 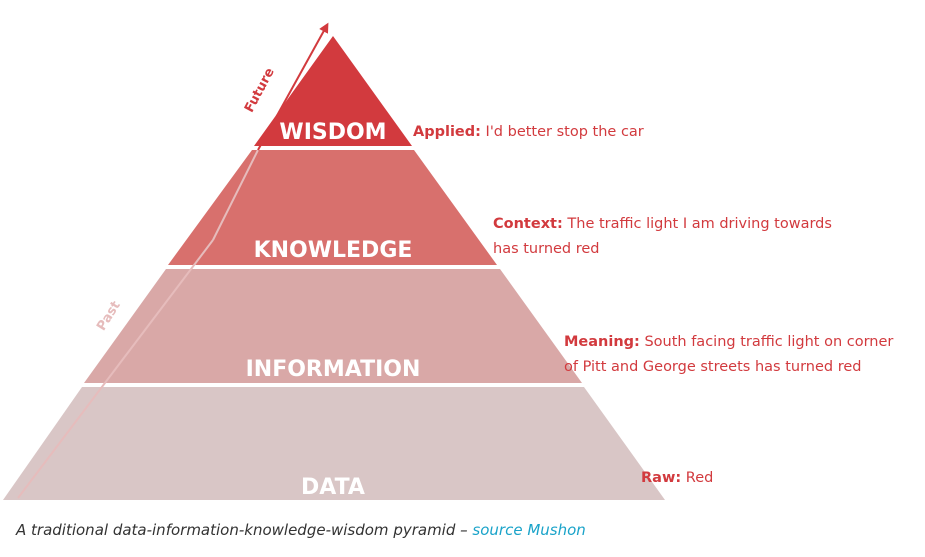 I want to click on information-label: INFORMATION, so click(x=333, y=369).